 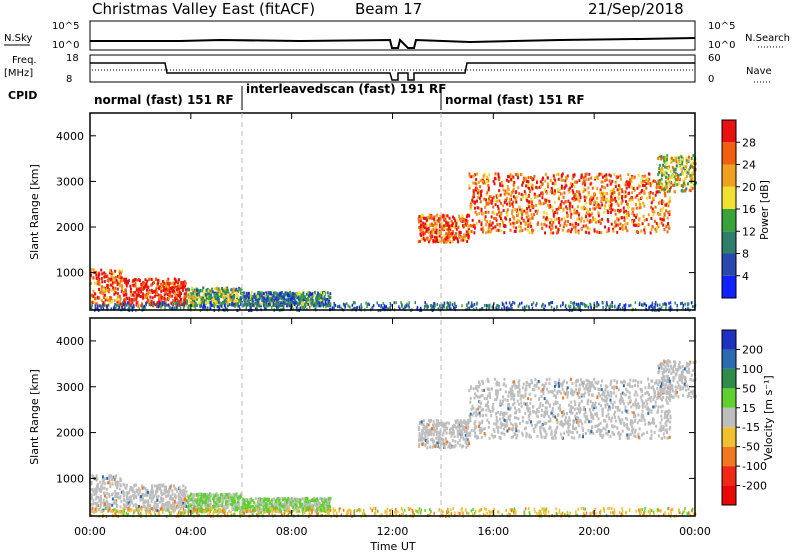 I want to click on y-tick-label: 4000, so click(x=70, y=136).